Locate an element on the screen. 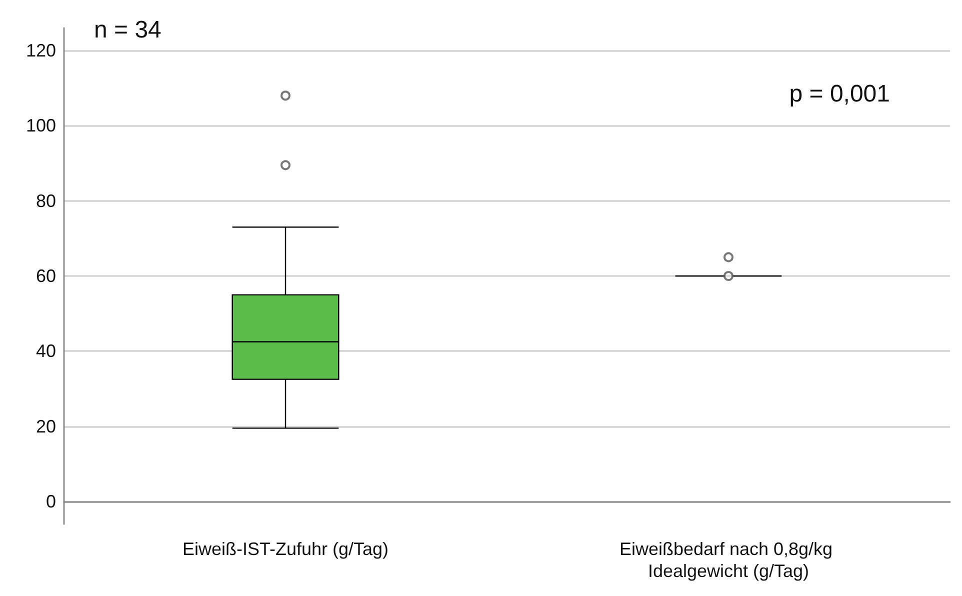 The height and width of the screenshot is (596, 962). y-tick-label: 120 is located at coordinates (41, 50).